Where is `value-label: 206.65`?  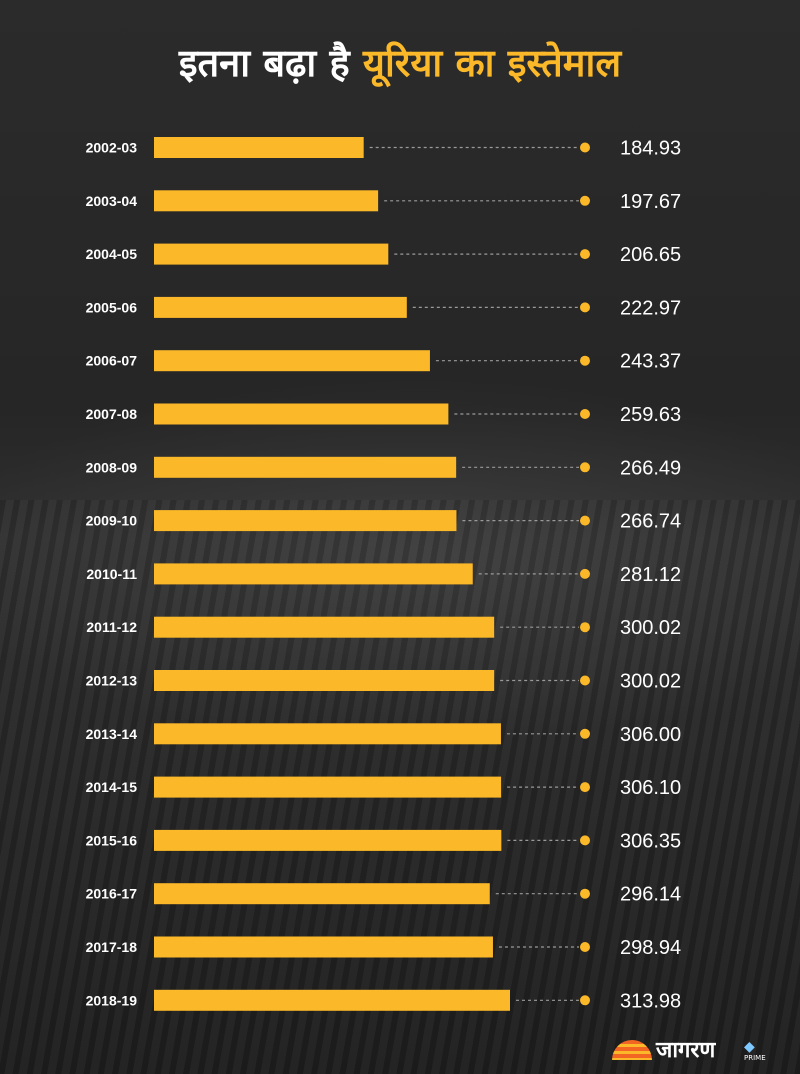
value-label: 206.65 is located at coordinates (650, 255).